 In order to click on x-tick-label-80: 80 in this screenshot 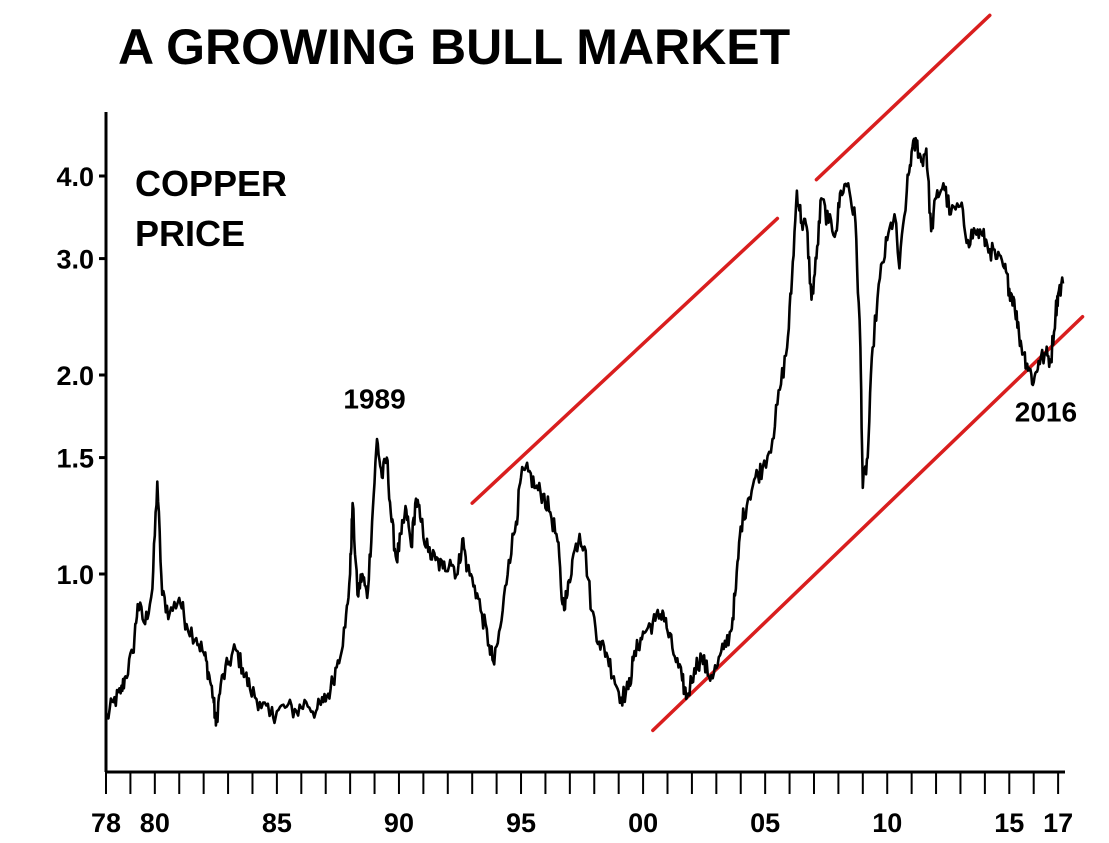, I will do `click(155, 823)`.